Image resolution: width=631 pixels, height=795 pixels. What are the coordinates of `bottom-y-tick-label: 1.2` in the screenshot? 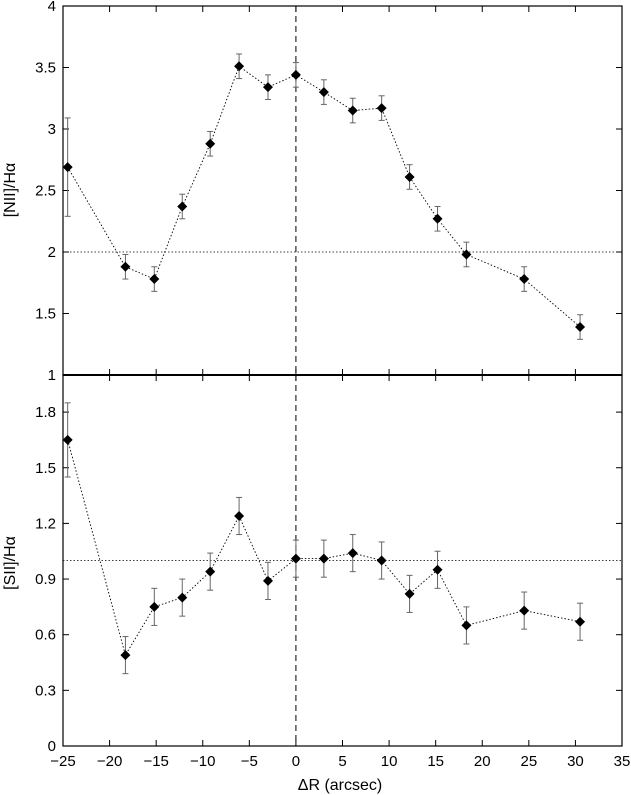 It's located at (45, 523).